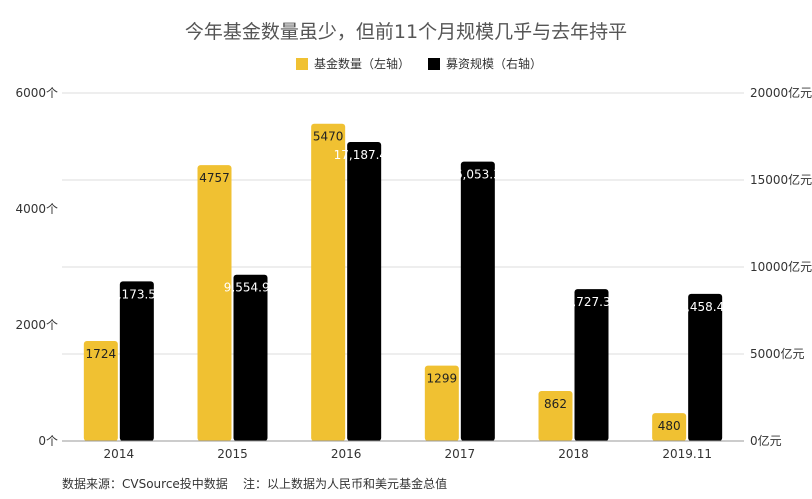 Image resolution: width=812 pixels, height=499 pixels. What do you see at coordinates (704, 307) in the screenshot?
I see `data-label-fund-size: 8,458.41` at bounding box center [704, 307].